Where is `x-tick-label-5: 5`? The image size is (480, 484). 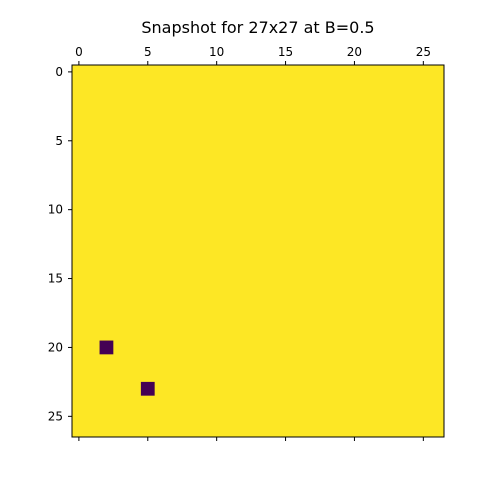 x-tick-label-5: 5 is located at coordinates (148, 52).